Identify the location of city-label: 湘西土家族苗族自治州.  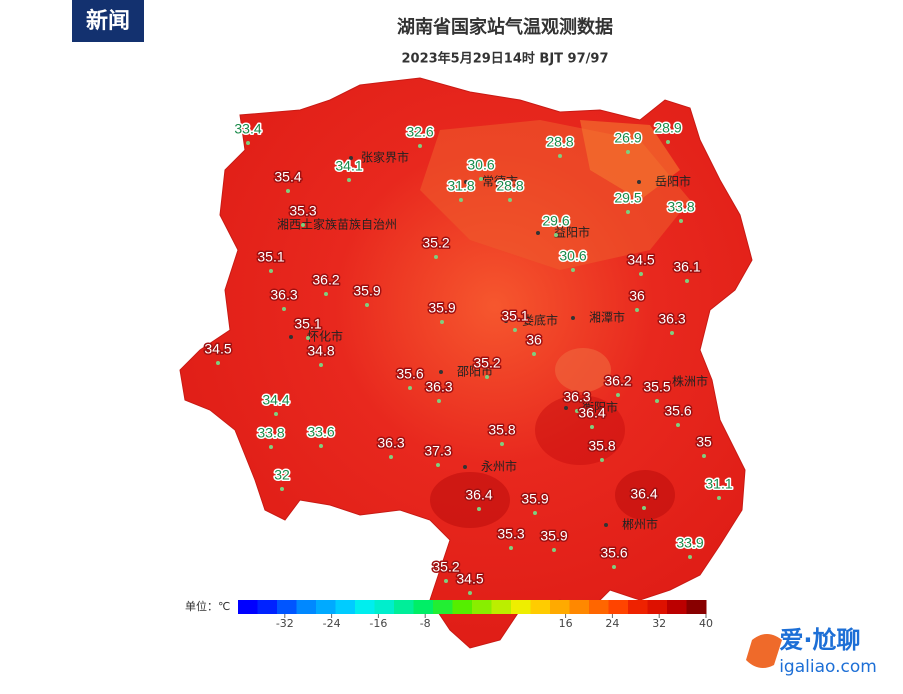
(337, 224).